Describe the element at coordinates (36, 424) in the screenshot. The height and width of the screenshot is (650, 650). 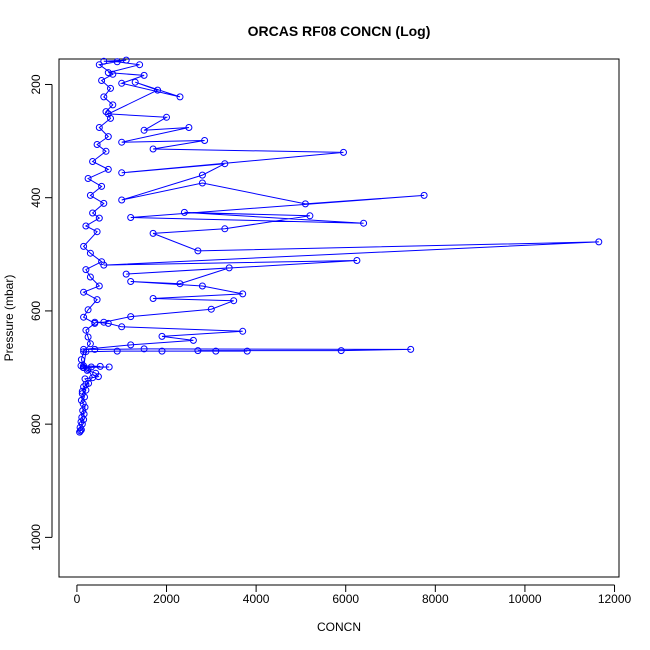
I see `y-tick-label: 800` at that location.